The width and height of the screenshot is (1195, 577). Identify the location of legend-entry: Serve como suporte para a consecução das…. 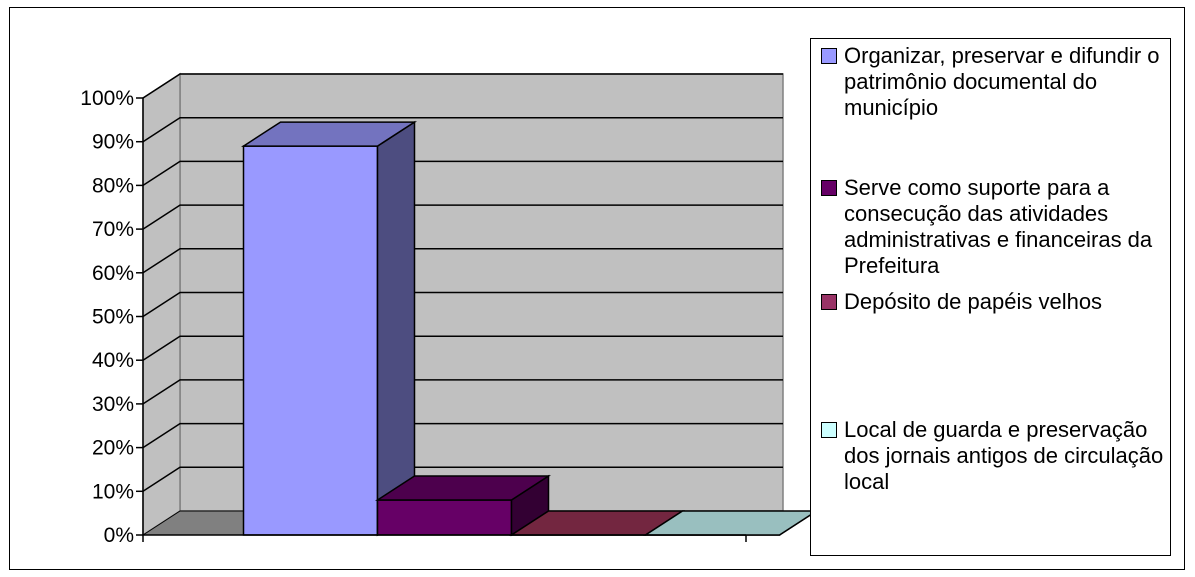
(996, 227).